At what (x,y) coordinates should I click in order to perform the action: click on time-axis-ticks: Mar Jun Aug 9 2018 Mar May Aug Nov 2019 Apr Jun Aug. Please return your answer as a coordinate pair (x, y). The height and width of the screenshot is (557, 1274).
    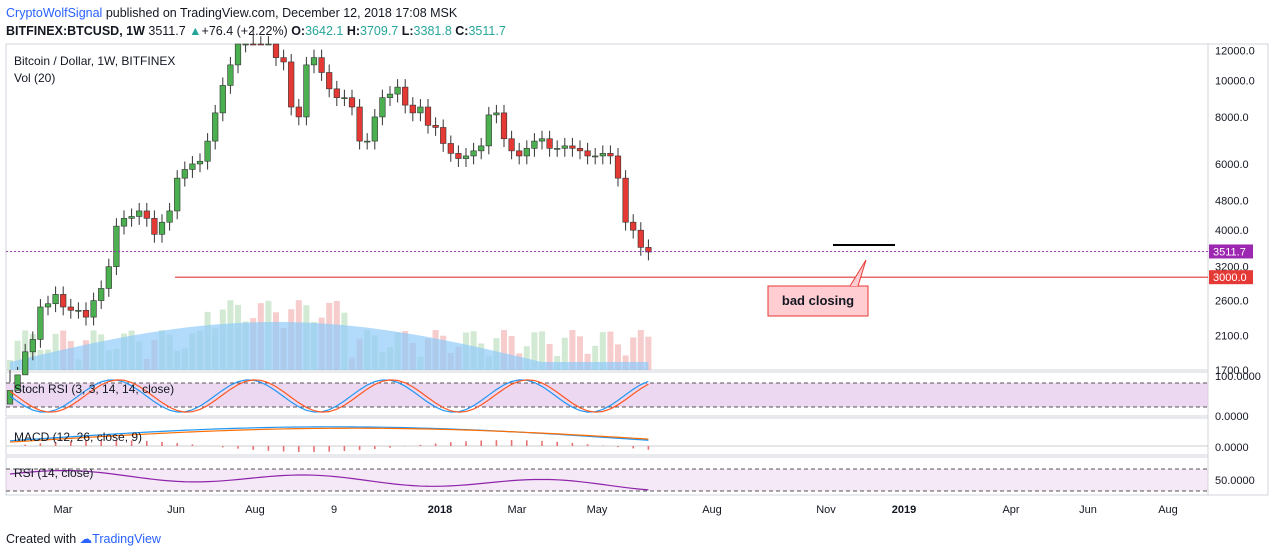
    Looking at the image, I should click on (616, 510).